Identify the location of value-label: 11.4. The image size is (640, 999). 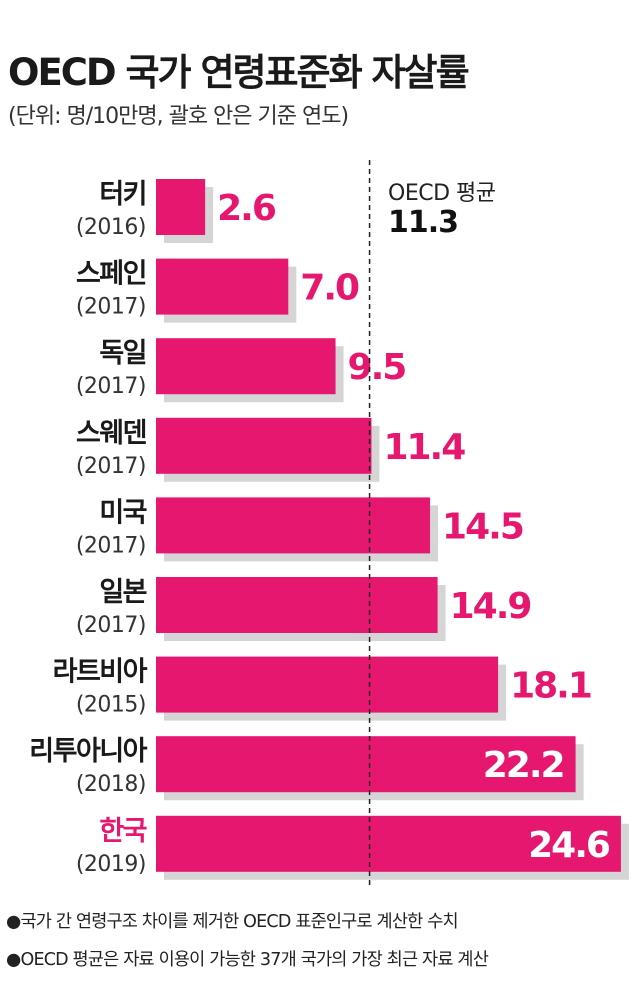
(424, 447).